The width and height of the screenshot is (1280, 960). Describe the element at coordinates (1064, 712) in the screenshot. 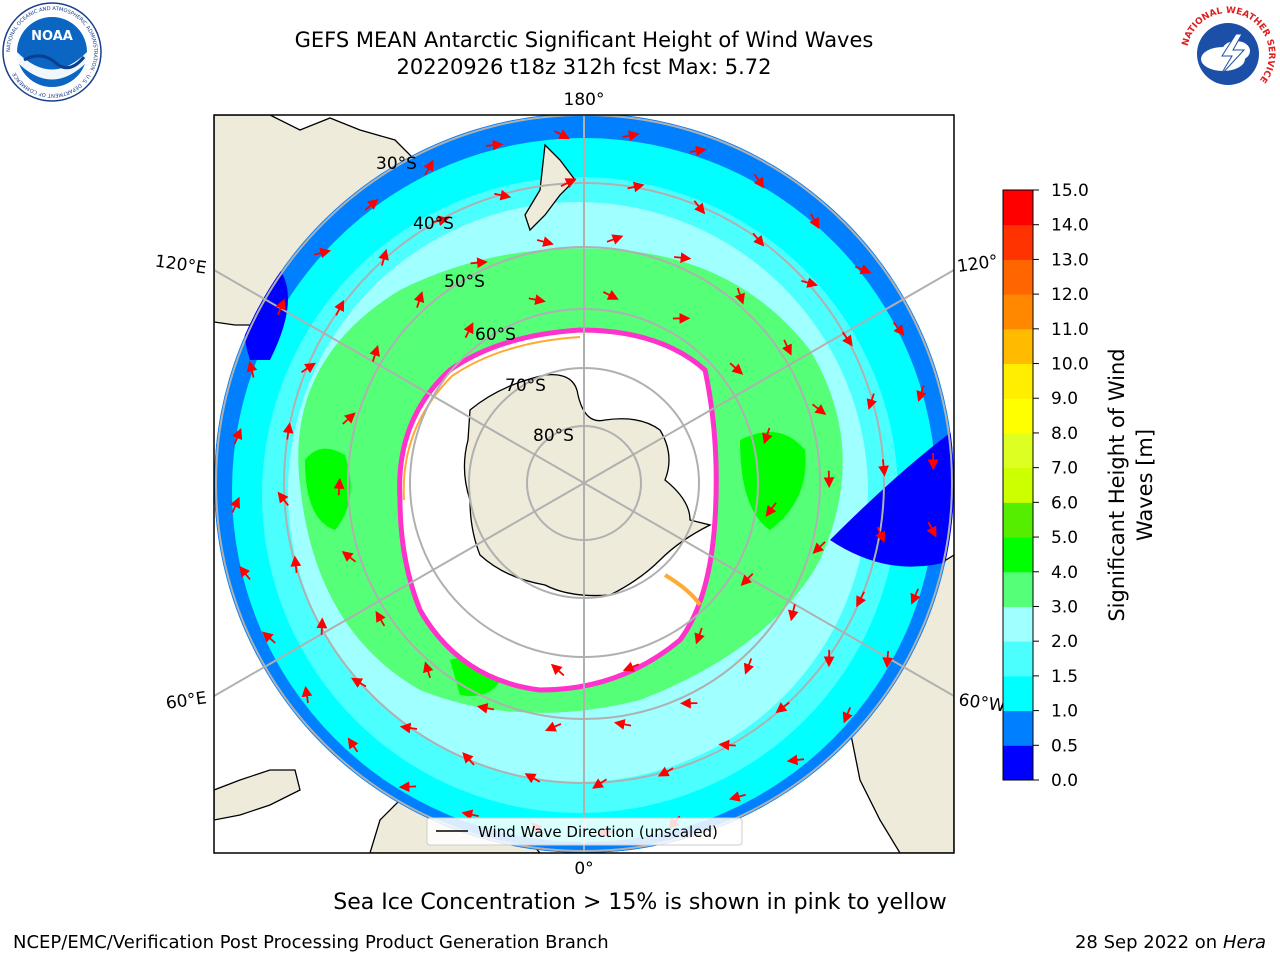

I see `colorbar-tick-label: 1.0` at that location.